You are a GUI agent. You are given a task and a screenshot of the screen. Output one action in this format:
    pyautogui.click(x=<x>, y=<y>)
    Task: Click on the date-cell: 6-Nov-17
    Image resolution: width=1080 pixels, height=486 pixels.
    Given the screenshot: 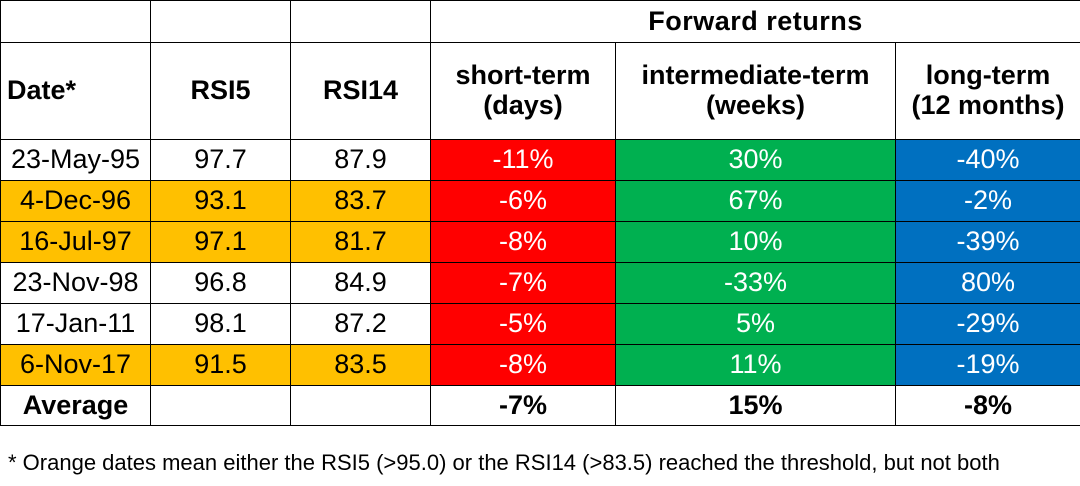 What is the action you would take?
    pyautogui.click(x=75, y=365)
    